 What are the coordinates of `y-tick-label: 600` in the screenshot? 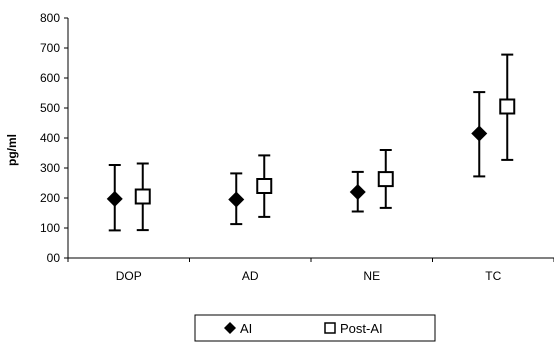 It's located at (50, 78).